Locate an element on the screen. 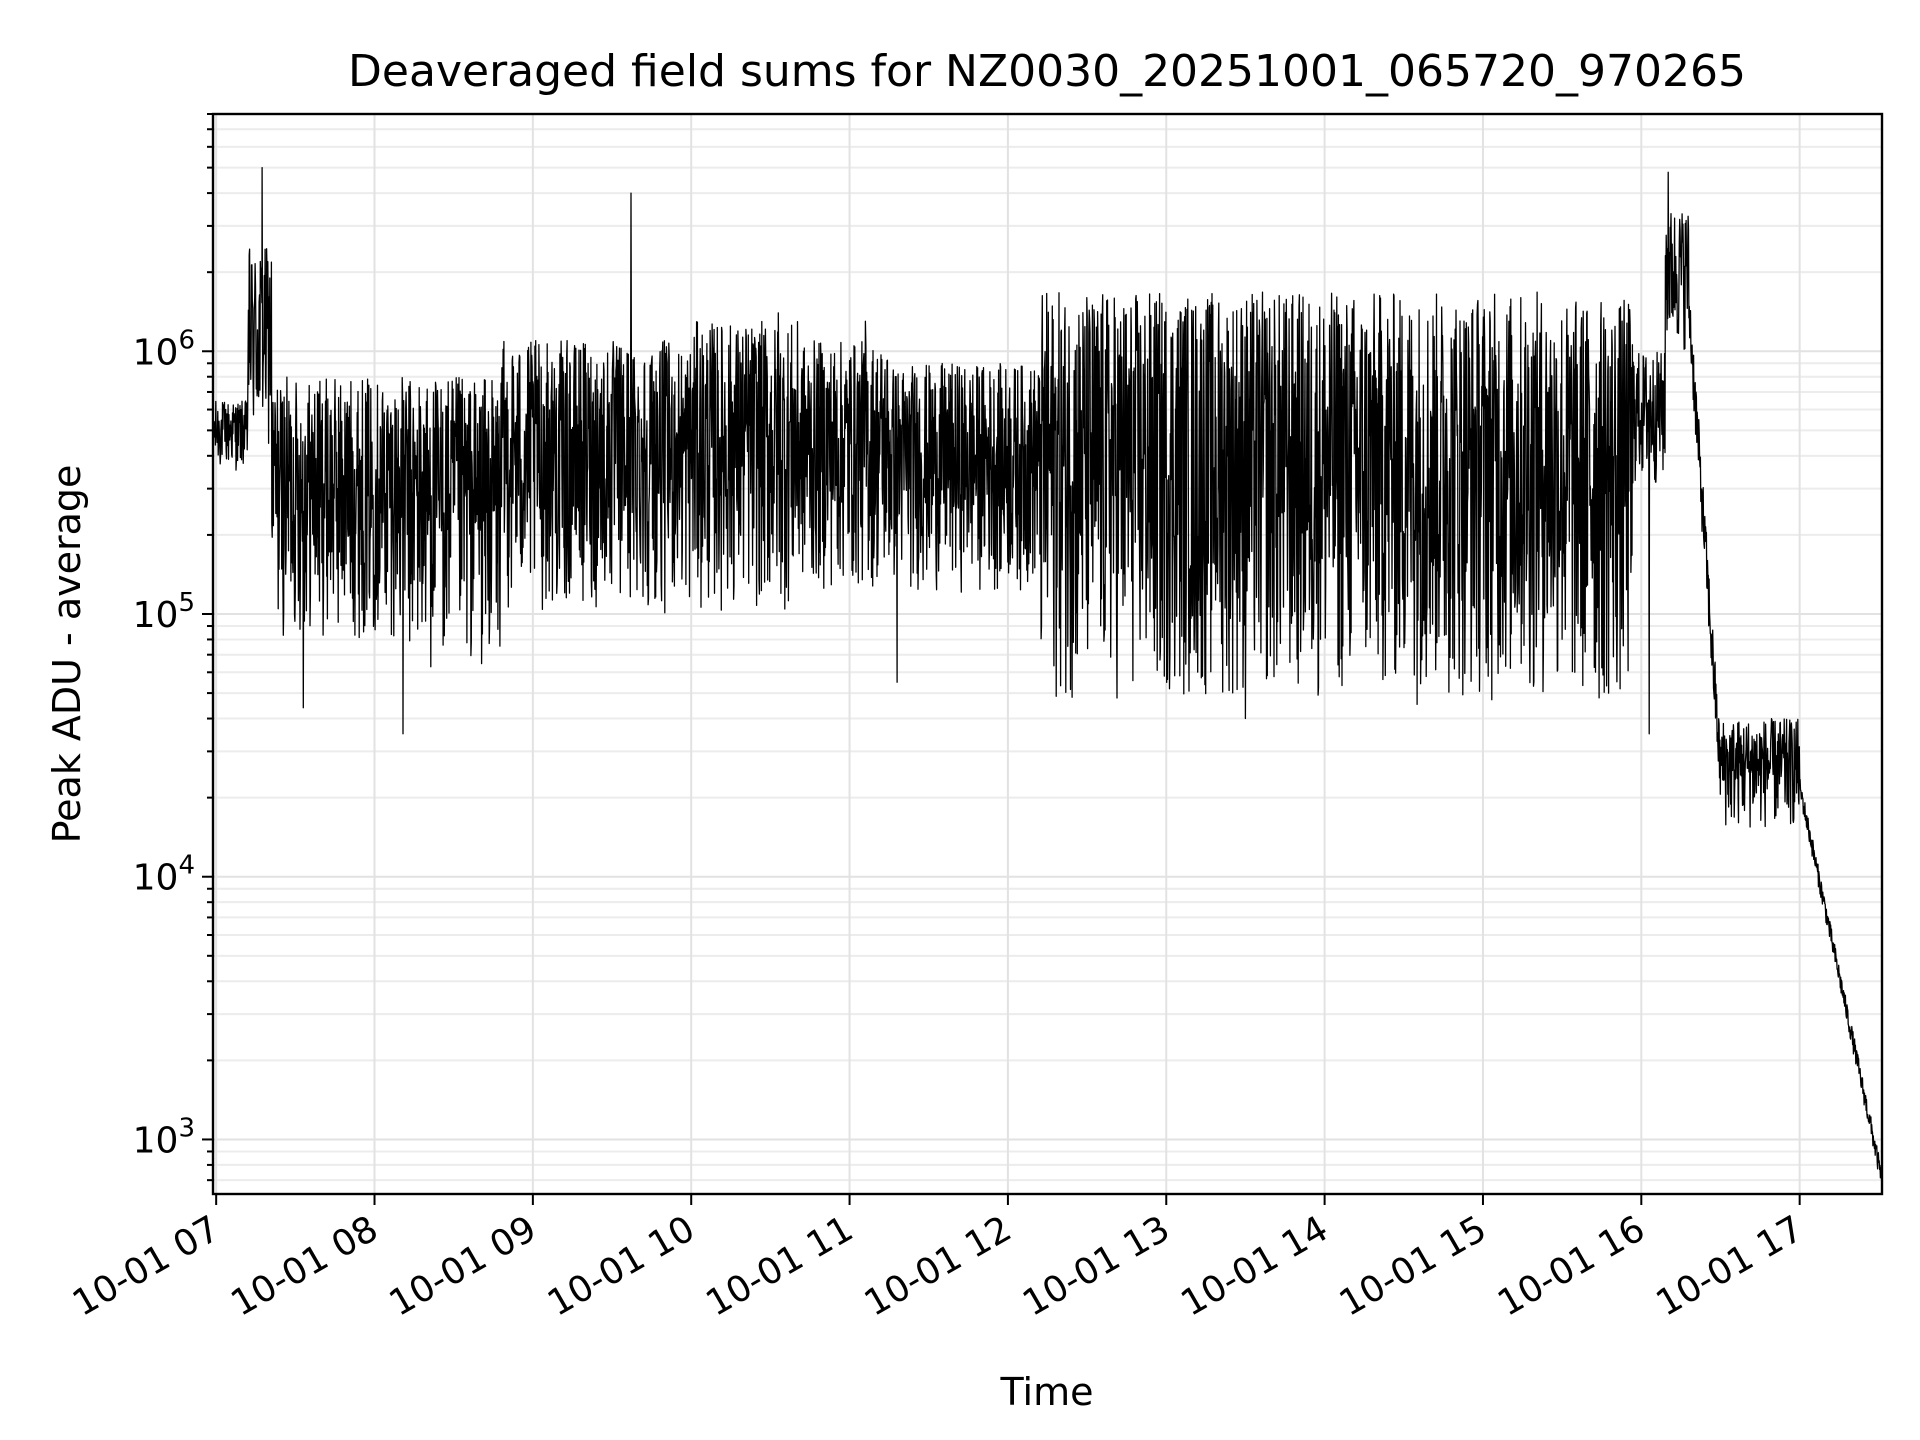  y-tick-label: 10³ is located at coordinates (164, 1137).